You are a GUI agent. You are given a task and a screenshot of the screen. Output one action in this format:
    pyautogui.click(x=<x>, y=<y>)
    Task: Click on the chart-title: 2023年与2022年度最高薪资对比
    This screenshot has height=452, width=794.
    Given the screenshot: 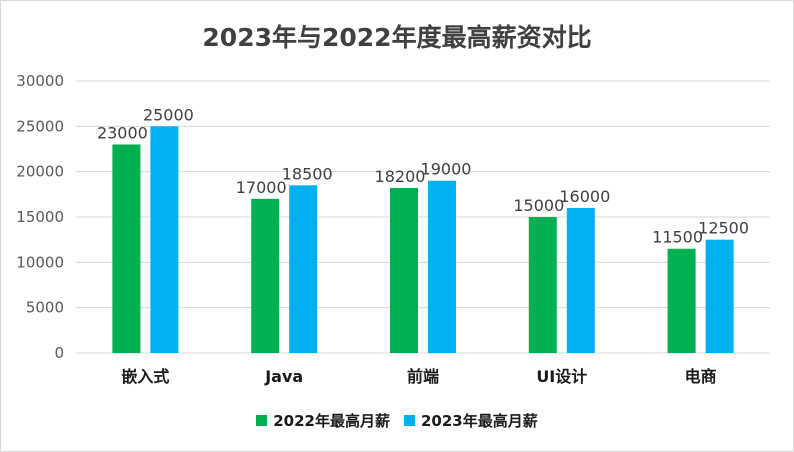 What is the action you would take?
    pyautogui.click(x=397, y=37)
    